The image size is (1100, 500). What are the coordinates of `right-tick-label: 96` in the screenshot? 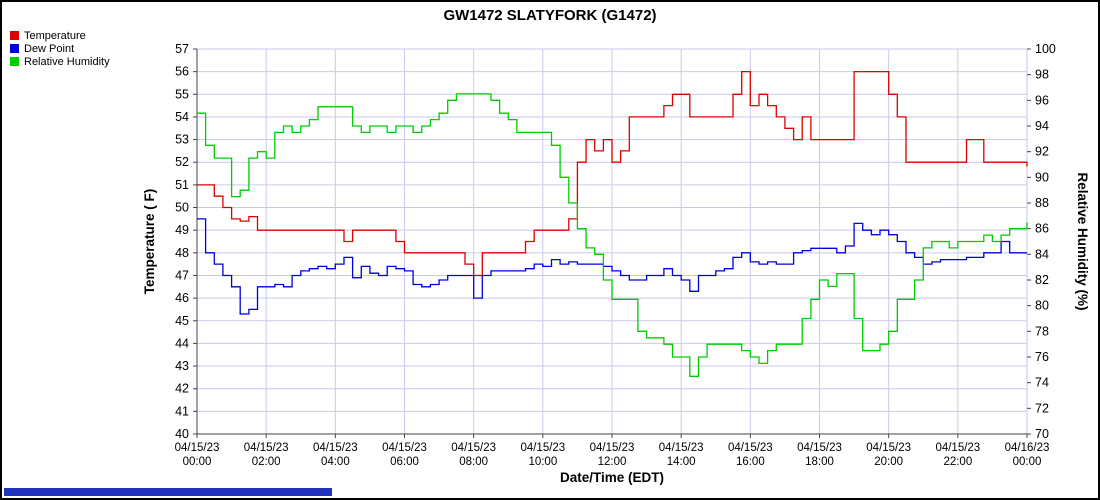 It's located at (1042, 100).